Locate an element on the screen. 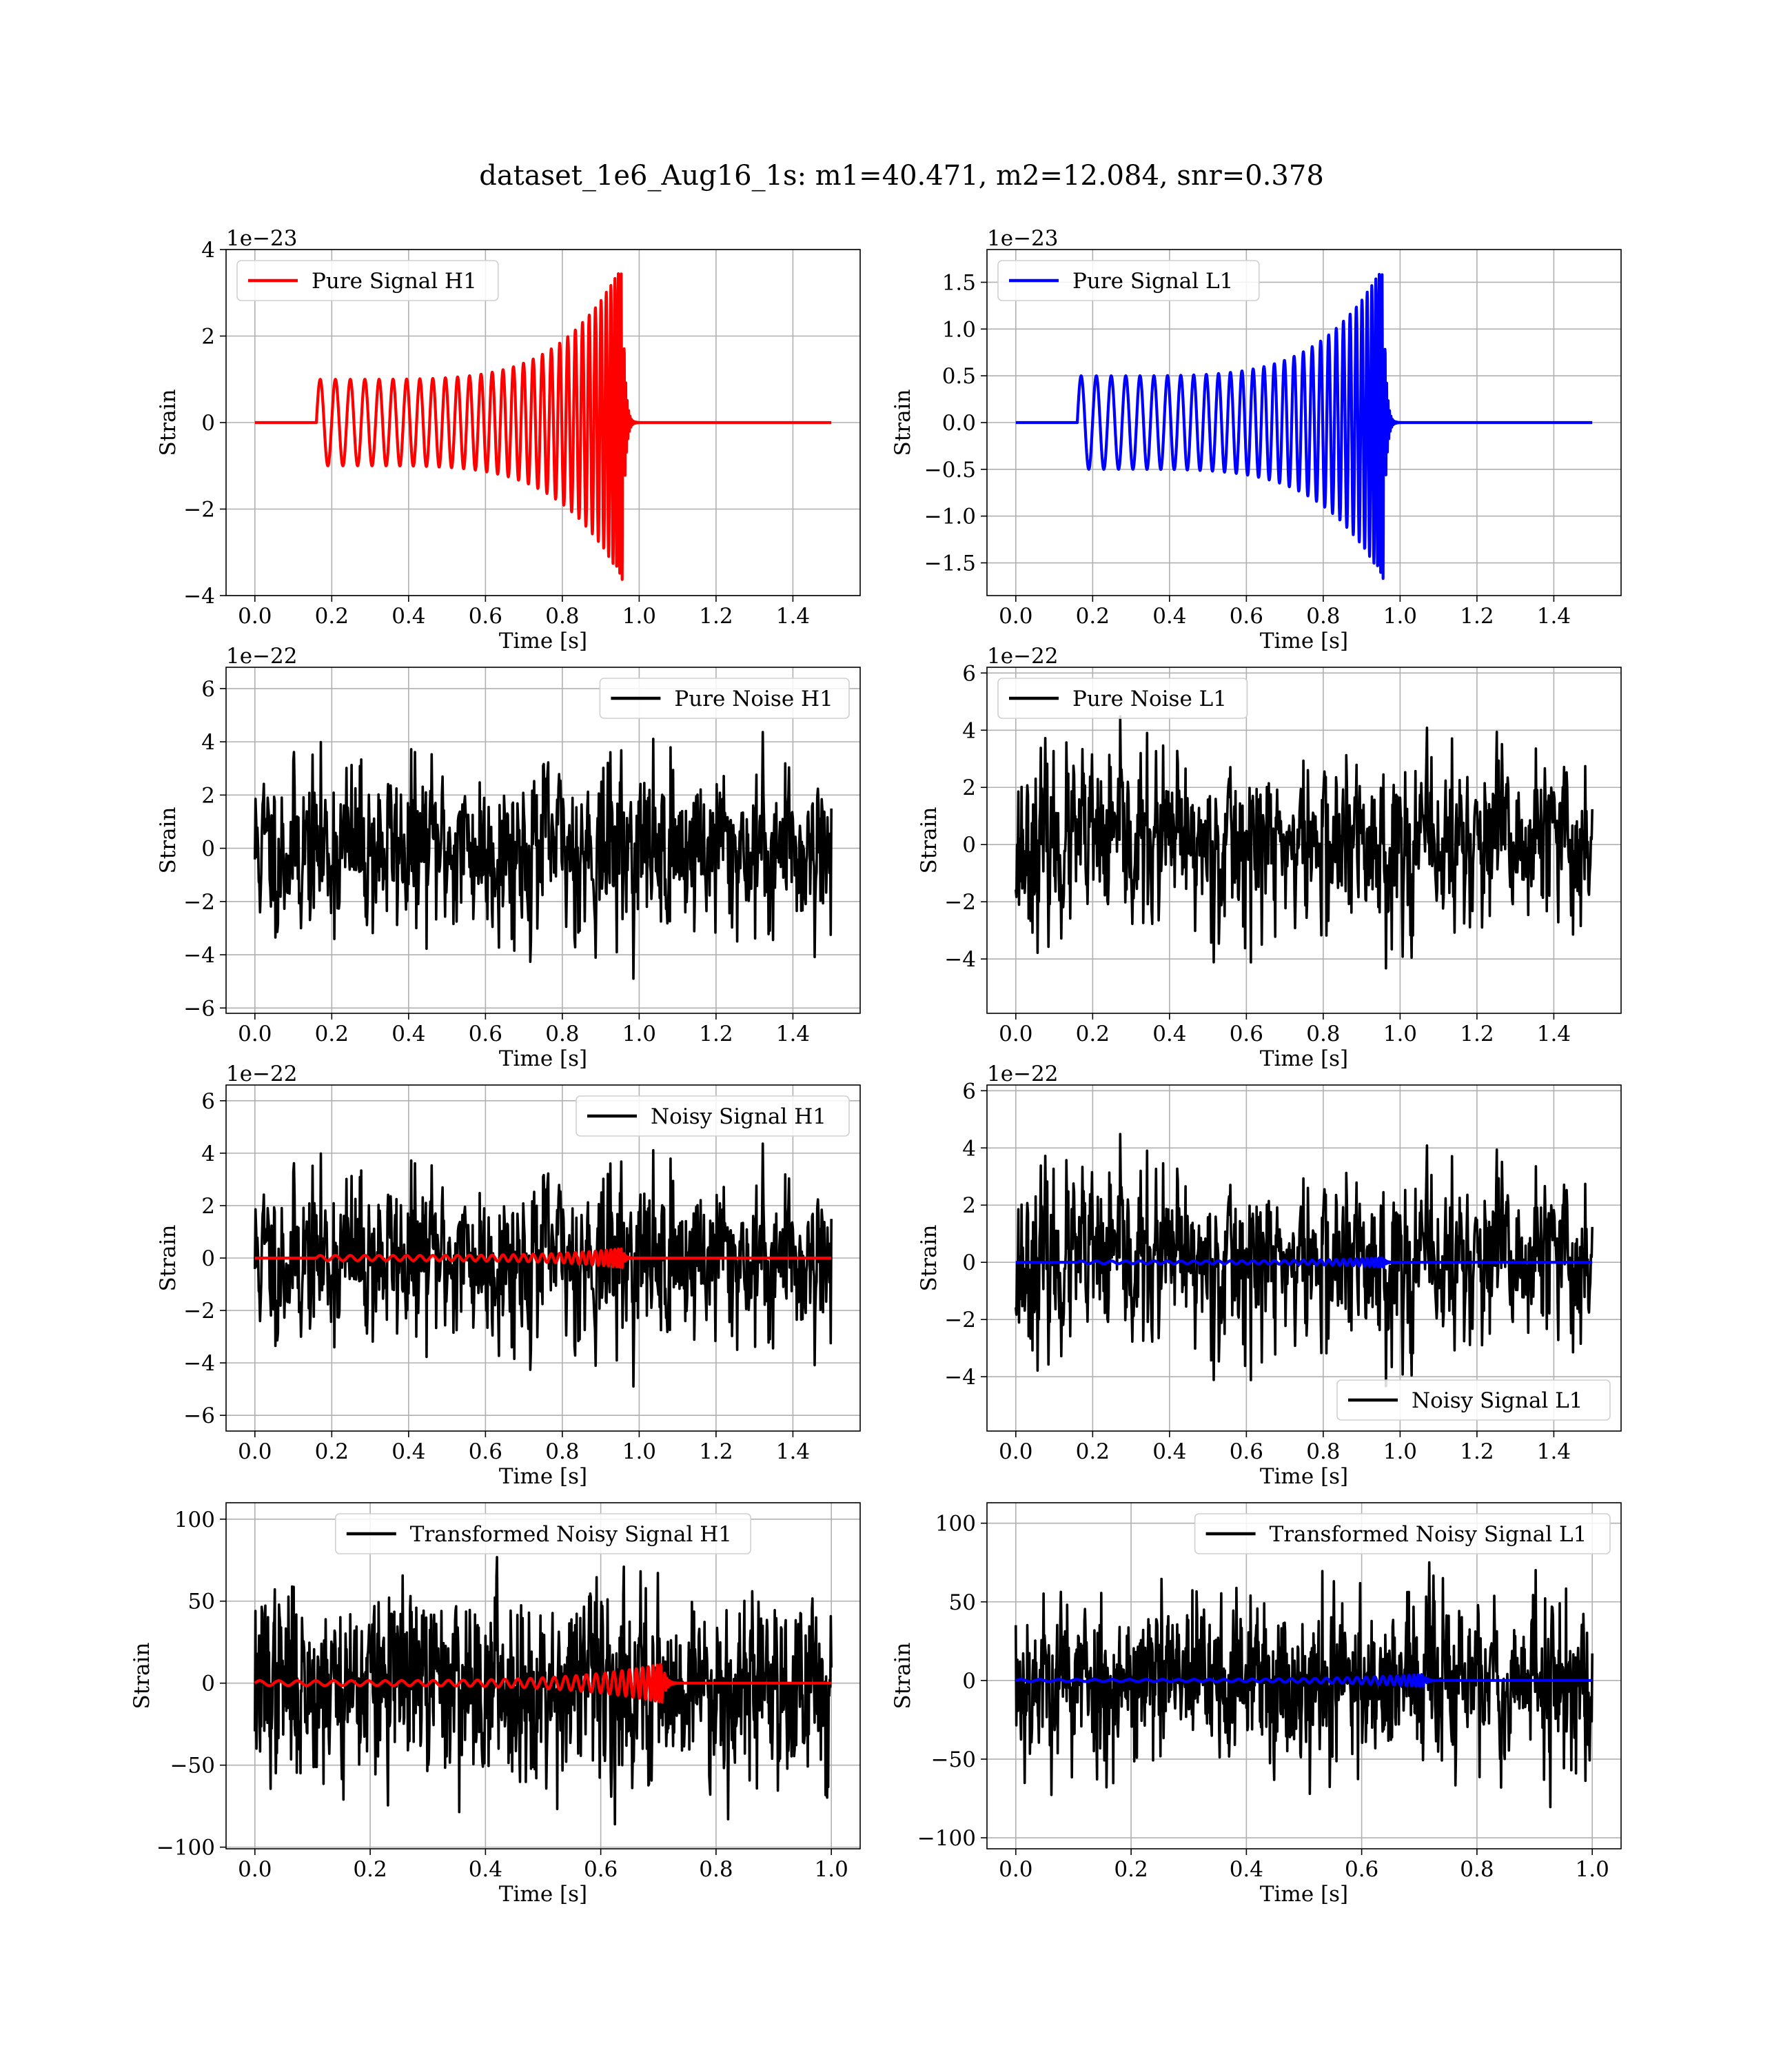 The width and height of the screenshot is (1792, 2068). y-tick-label: −1.5 is located at coordinates (950, 563).